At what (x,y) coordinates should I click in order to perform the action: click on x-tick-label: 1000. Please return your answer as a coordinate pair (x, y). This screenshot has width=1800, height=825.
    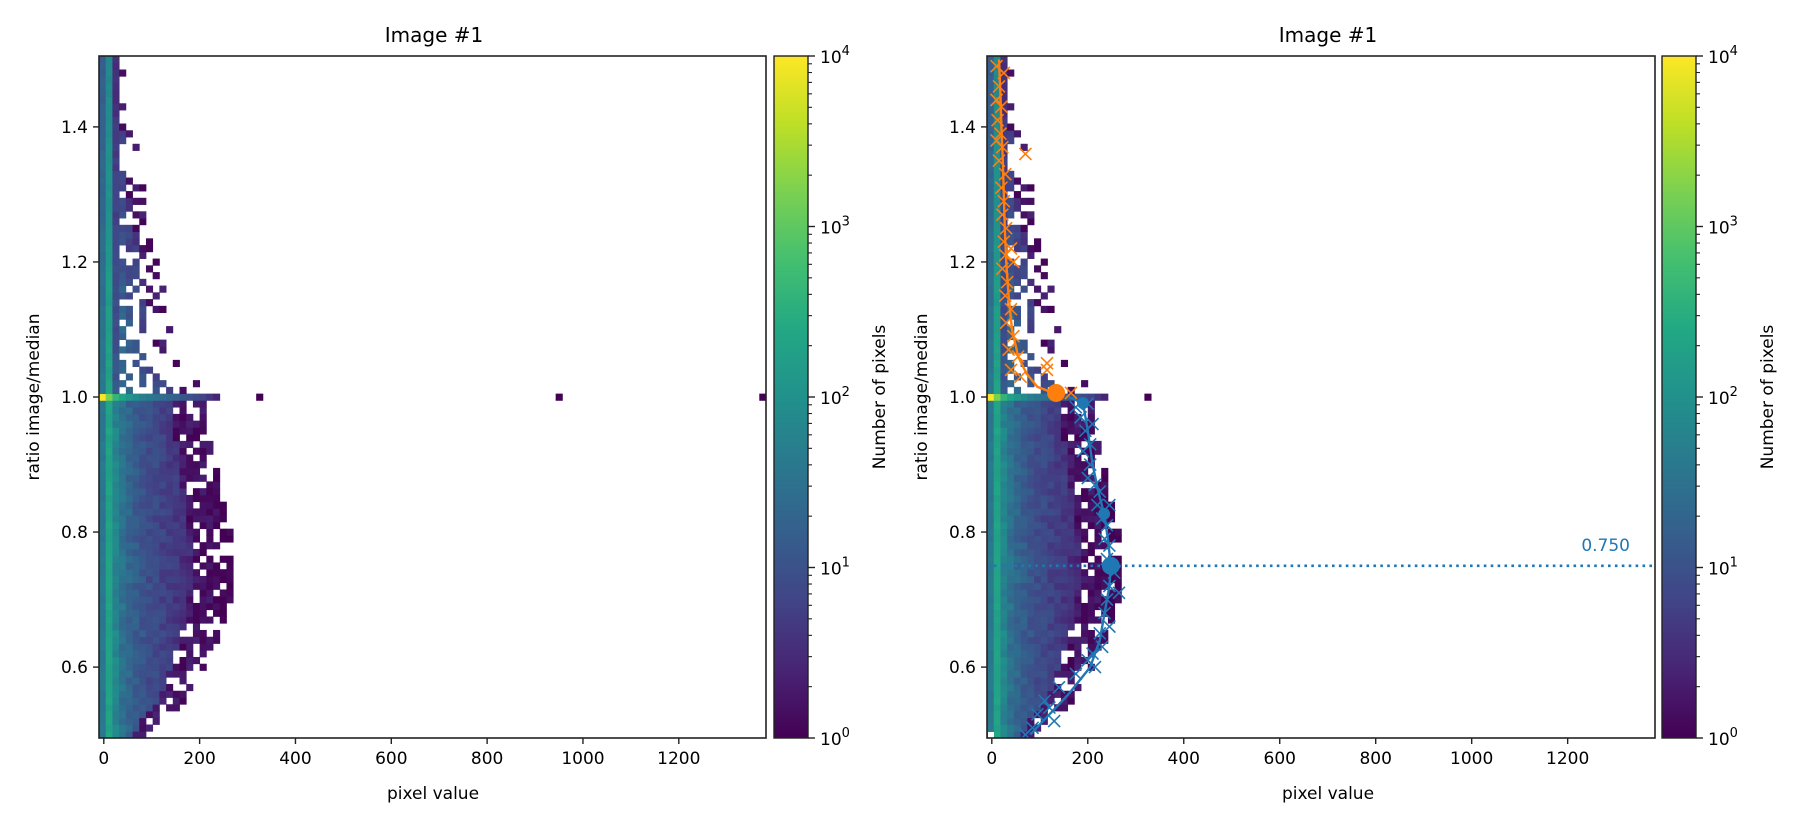
    Looking at the image, I should click on (582, 759).